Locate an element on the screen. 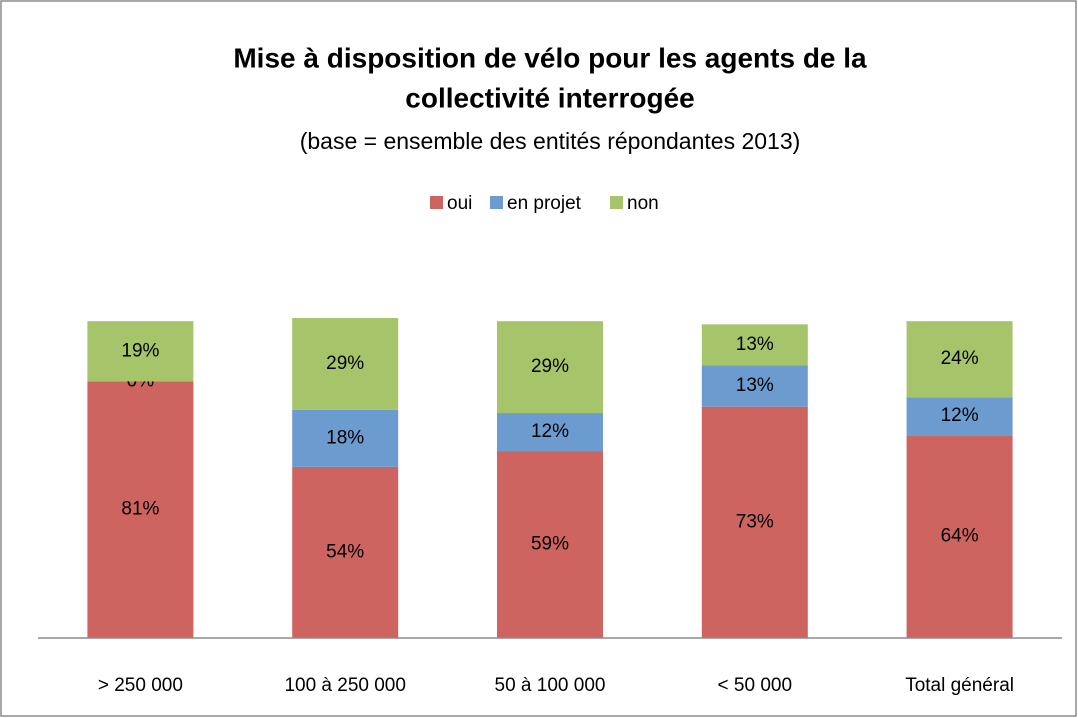  x-tick-label: 100 à 250 000 is located at coordinates (345, 685).